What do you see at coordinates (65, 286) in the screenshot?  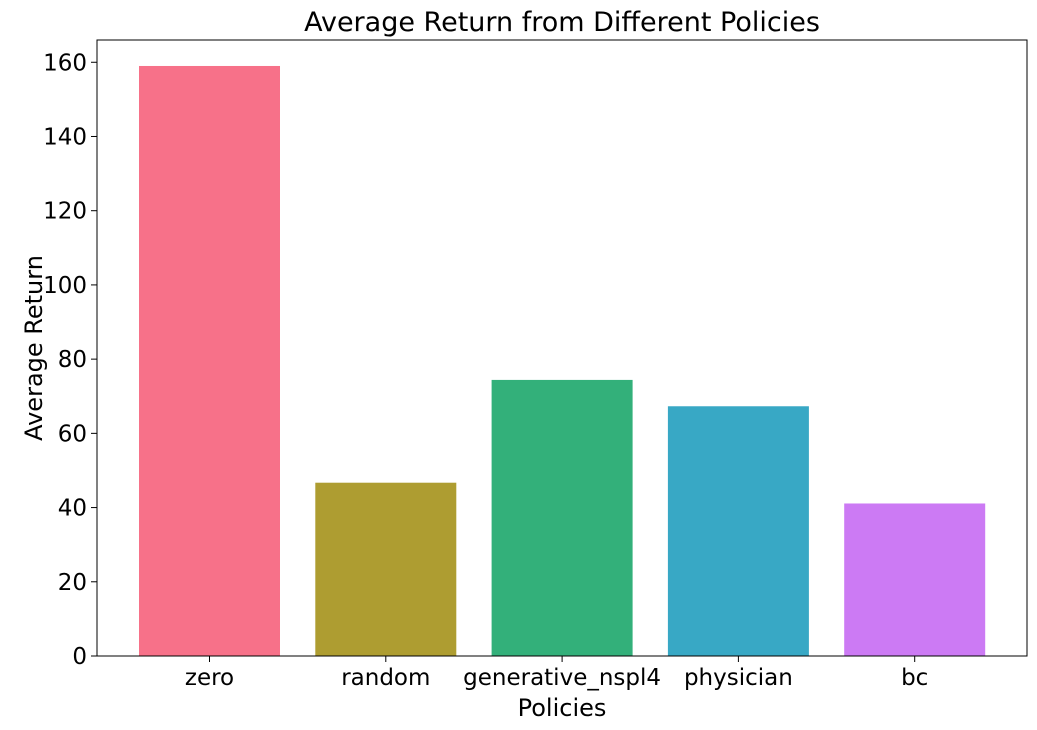 I see `y-tick-label: 100` at bounding box center [65, 286].